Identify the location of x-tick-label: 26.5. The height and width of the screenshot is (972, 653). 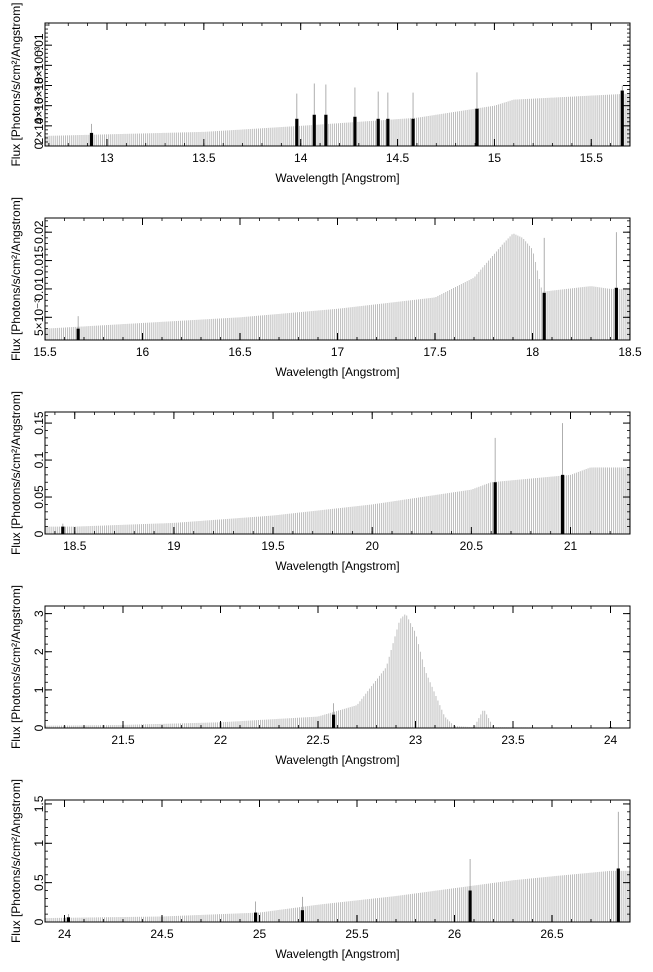
(552, 934).